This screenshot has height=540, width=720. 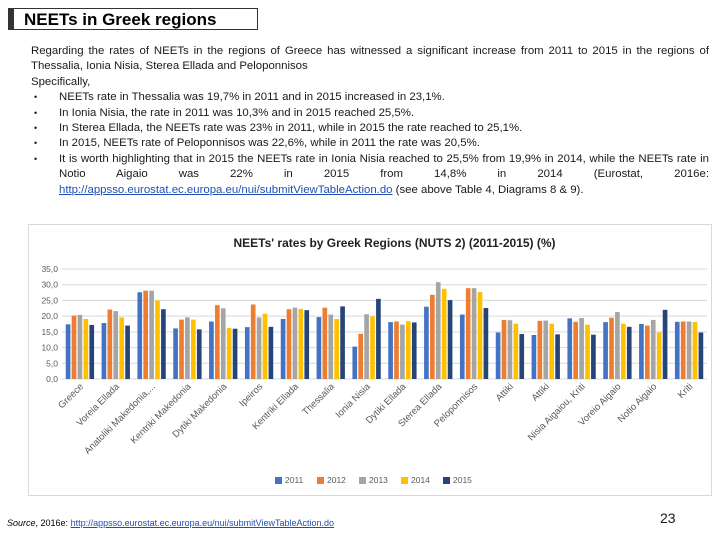 What do you see at coordinates (278, 480) in the screenshot?
I see `legend-swatch-2011` at bounding box center [278, 480].